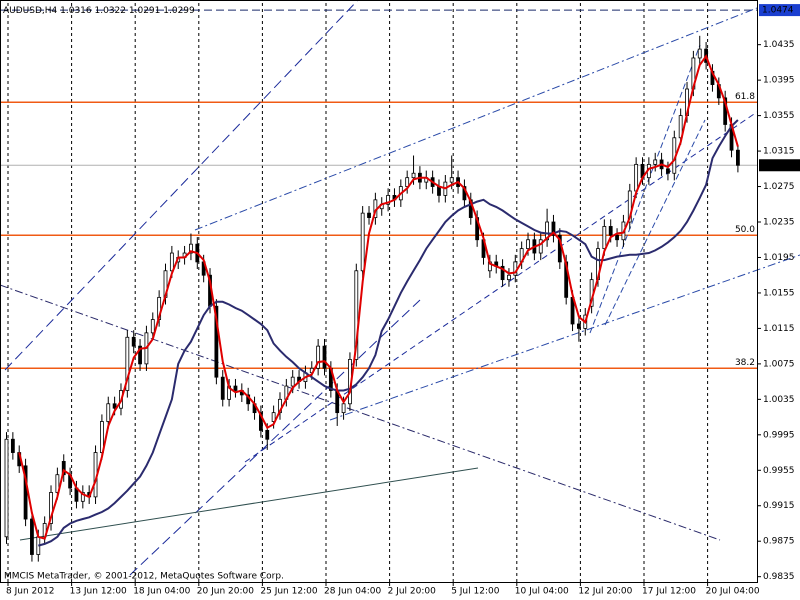 The image size is (800, 600). I want to click on y-tick-label: 1.0195, so click(779, 258).